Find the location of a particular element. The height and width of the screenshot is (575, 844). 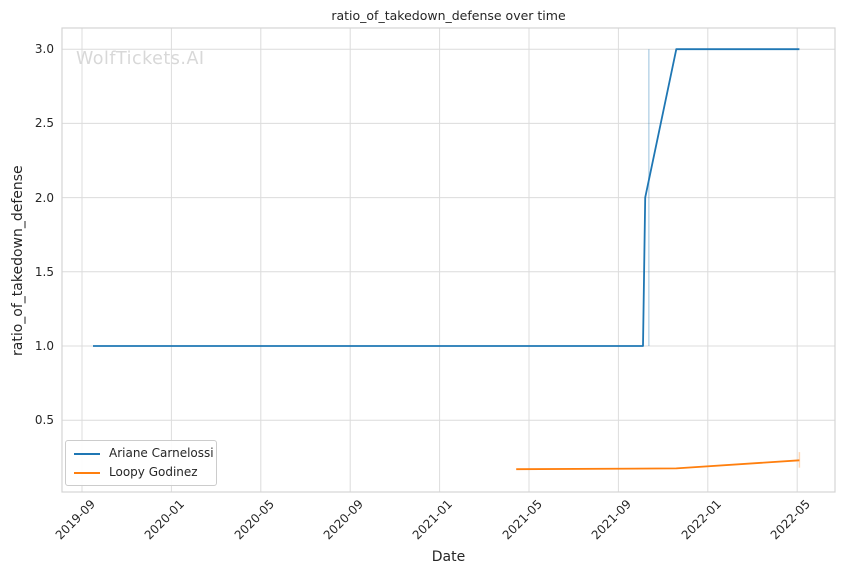

y-tick-label: 1.0 is located at coordinates (44, 346).